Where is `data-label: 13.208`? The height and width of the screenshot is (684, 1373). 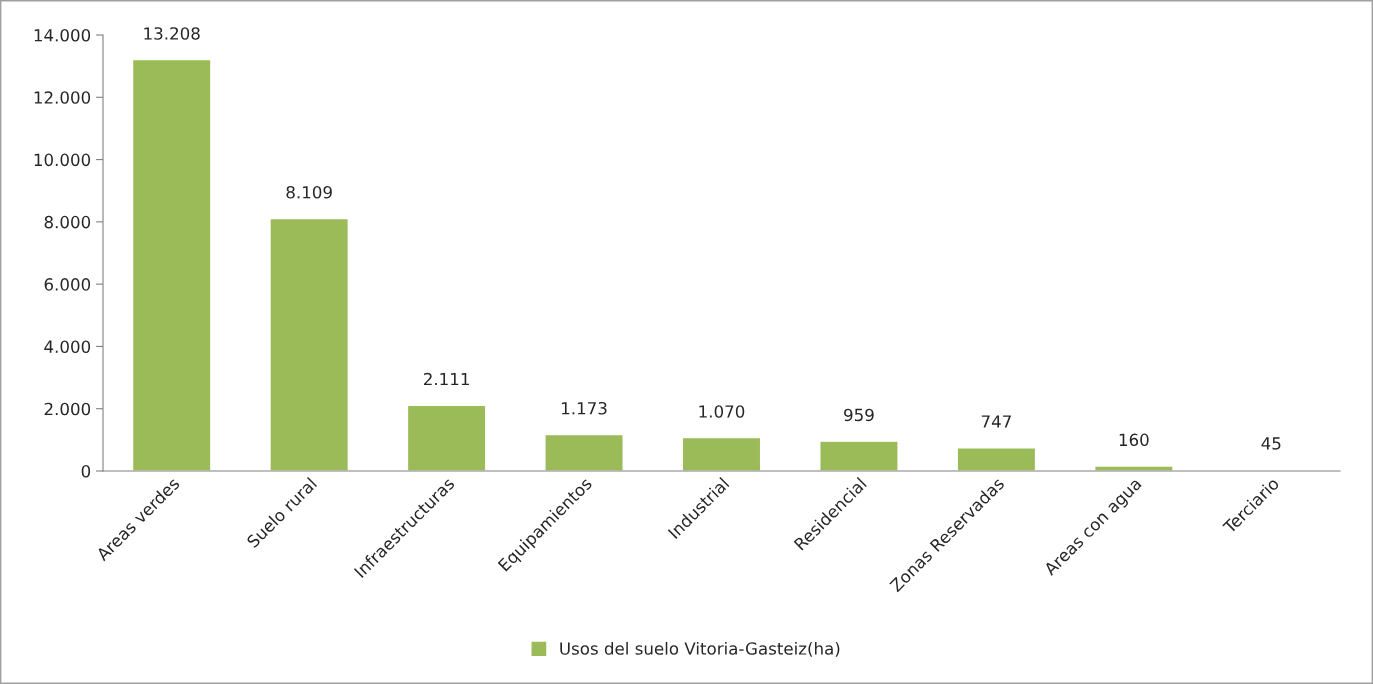 data-label: 13.208 is located at coordinates (172, 33).